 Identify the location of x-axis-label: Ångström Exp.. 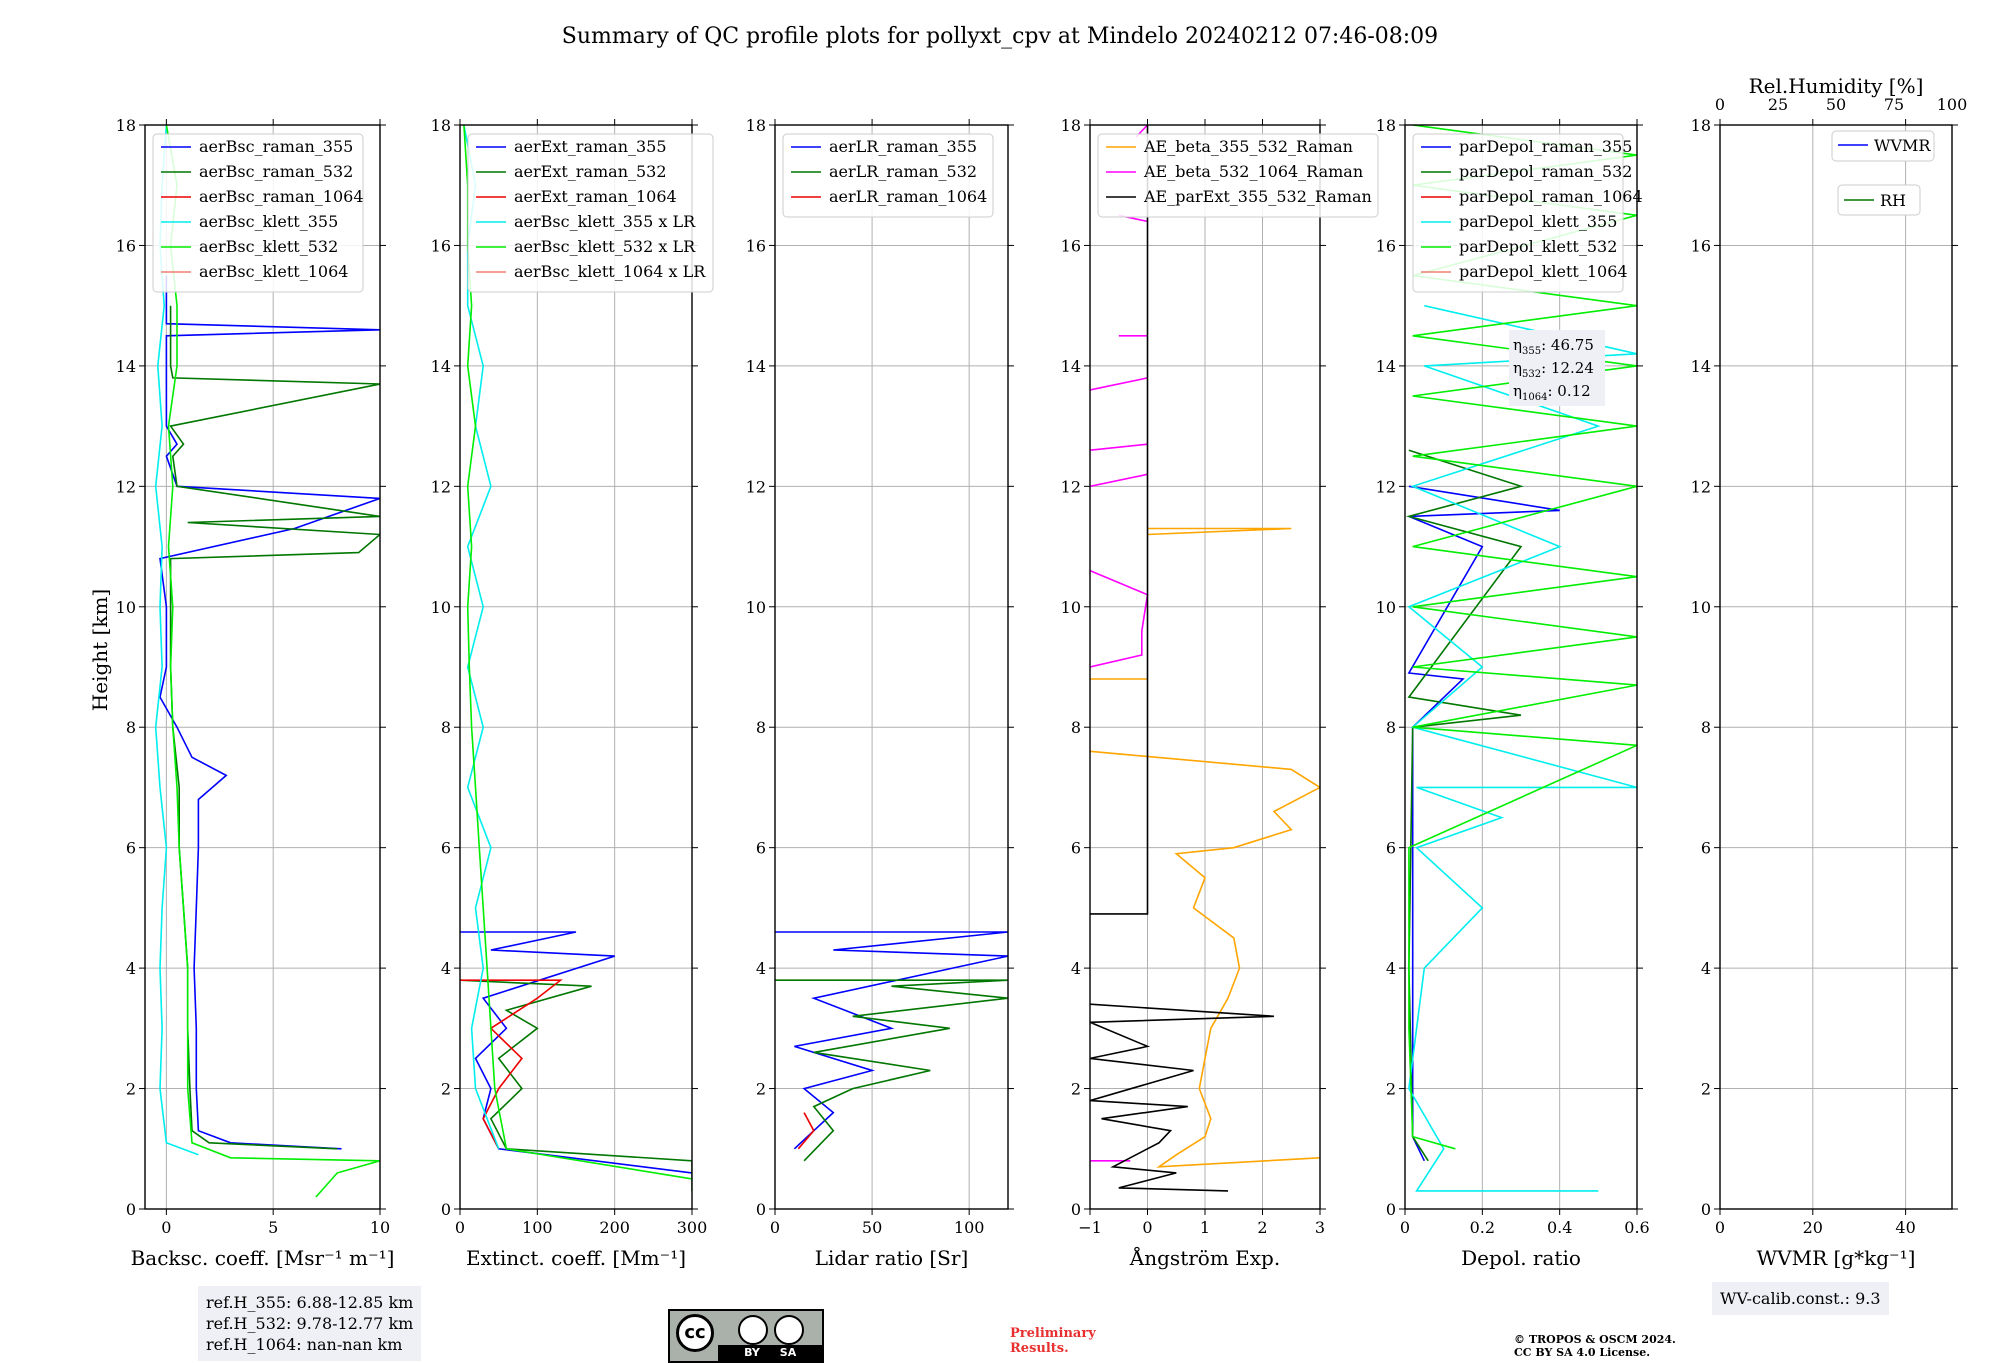
(1204, 1257).